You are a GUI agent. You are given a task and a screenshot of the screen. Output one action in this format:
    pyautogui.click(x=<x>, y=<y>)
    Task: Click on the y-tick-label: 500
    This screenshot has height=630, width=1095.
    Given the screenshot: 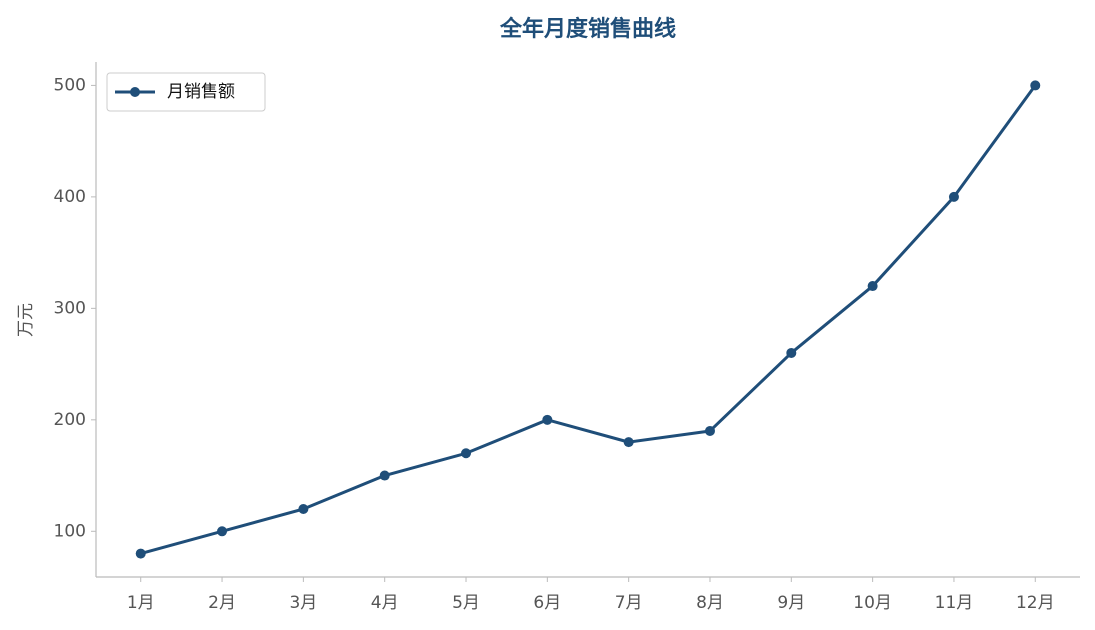 What is the action you would take?
    pyautogui.click(x=70, y=85)
    